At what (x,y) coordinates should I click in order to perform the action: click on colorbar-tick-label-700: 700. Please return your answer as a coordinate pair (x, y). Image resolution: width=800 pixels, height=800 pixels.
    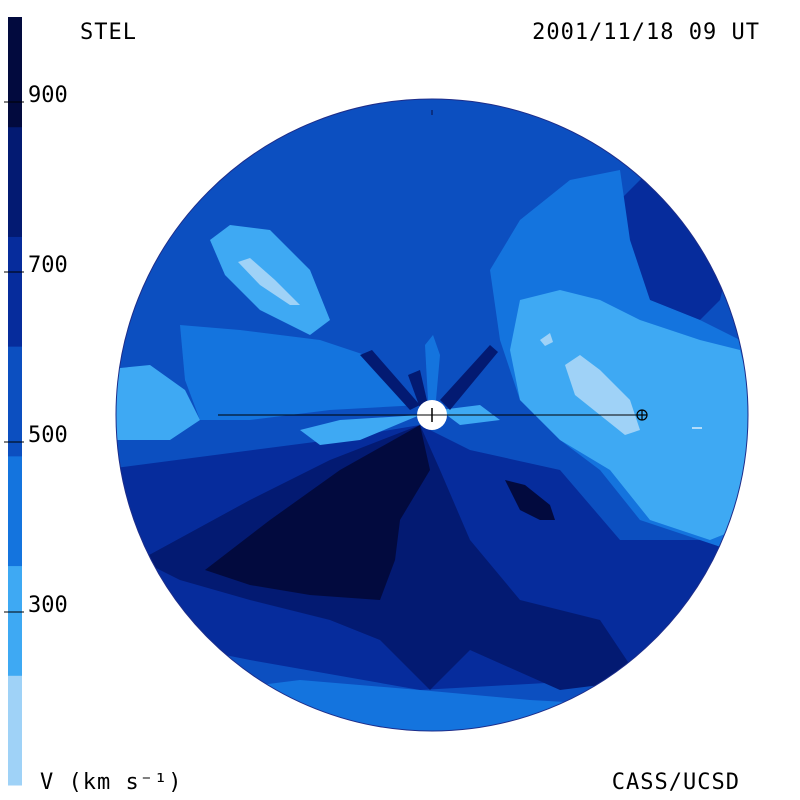
    Looking at the image, I should click on (48, 265).